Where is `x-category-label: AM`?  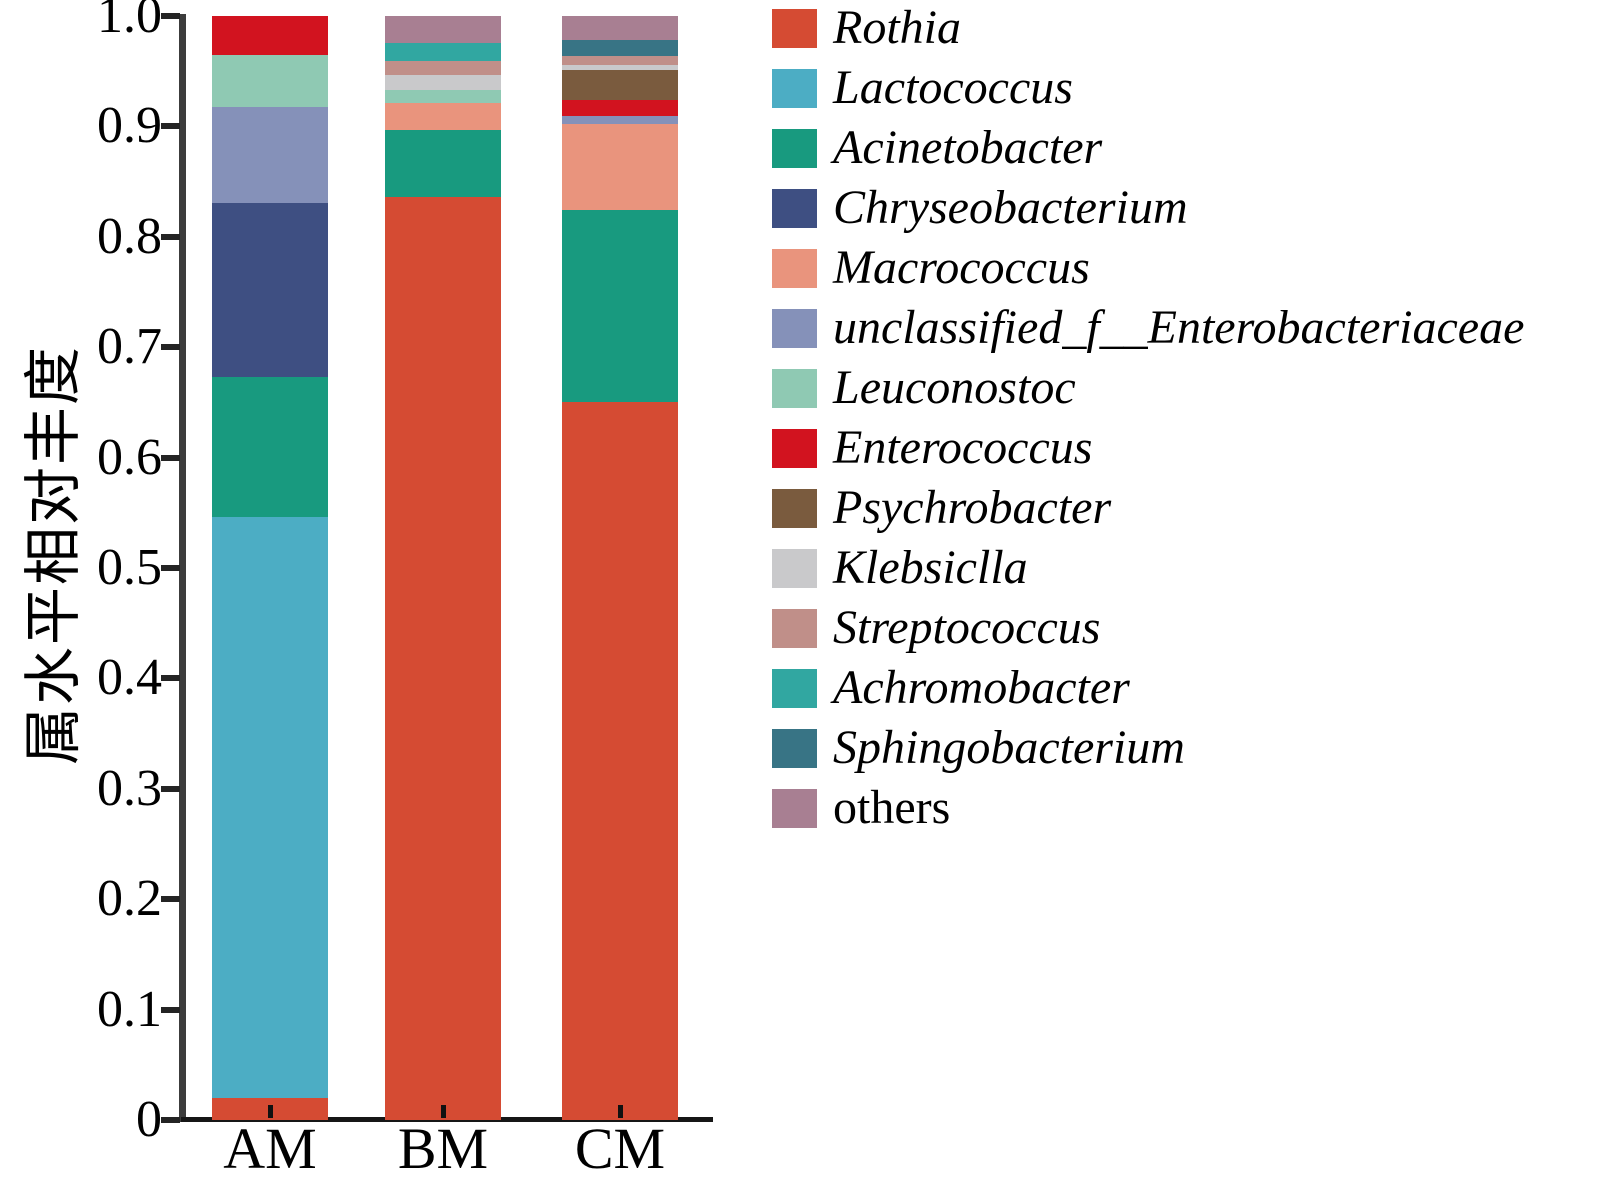
x-category-label: AM is located at coordinates (270, 1146).